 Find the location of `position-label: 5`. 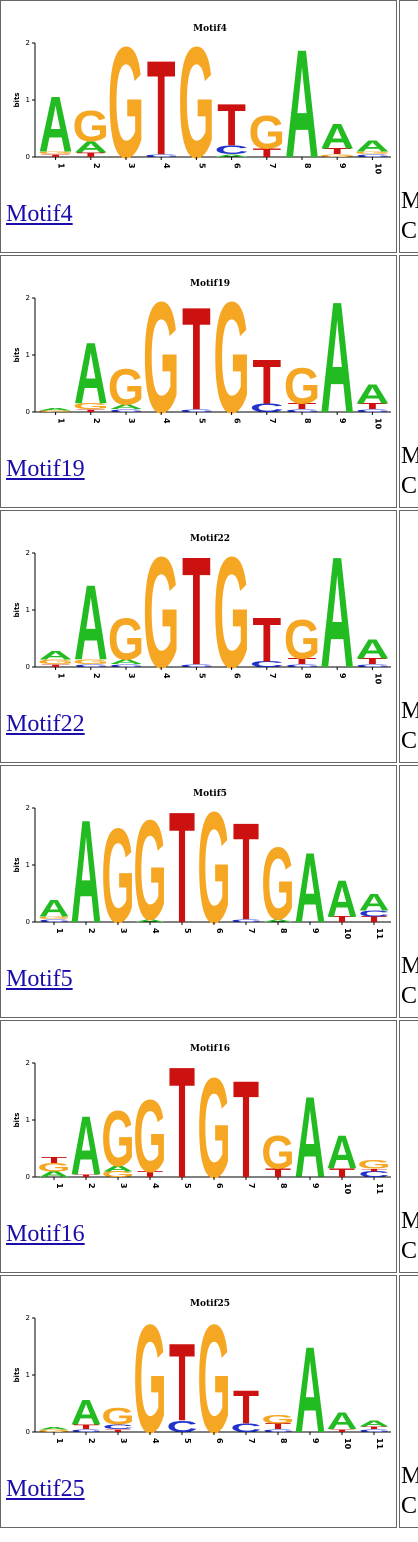

position-label: 5 is located at coordinates (201, 166).